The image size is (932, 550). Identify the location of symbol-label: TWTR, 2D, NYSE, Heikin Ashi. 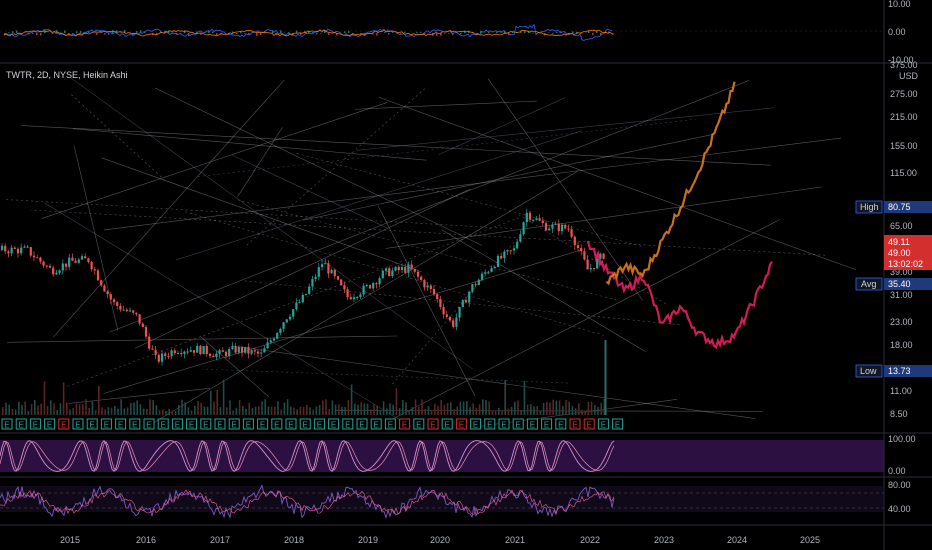
(67, 75).